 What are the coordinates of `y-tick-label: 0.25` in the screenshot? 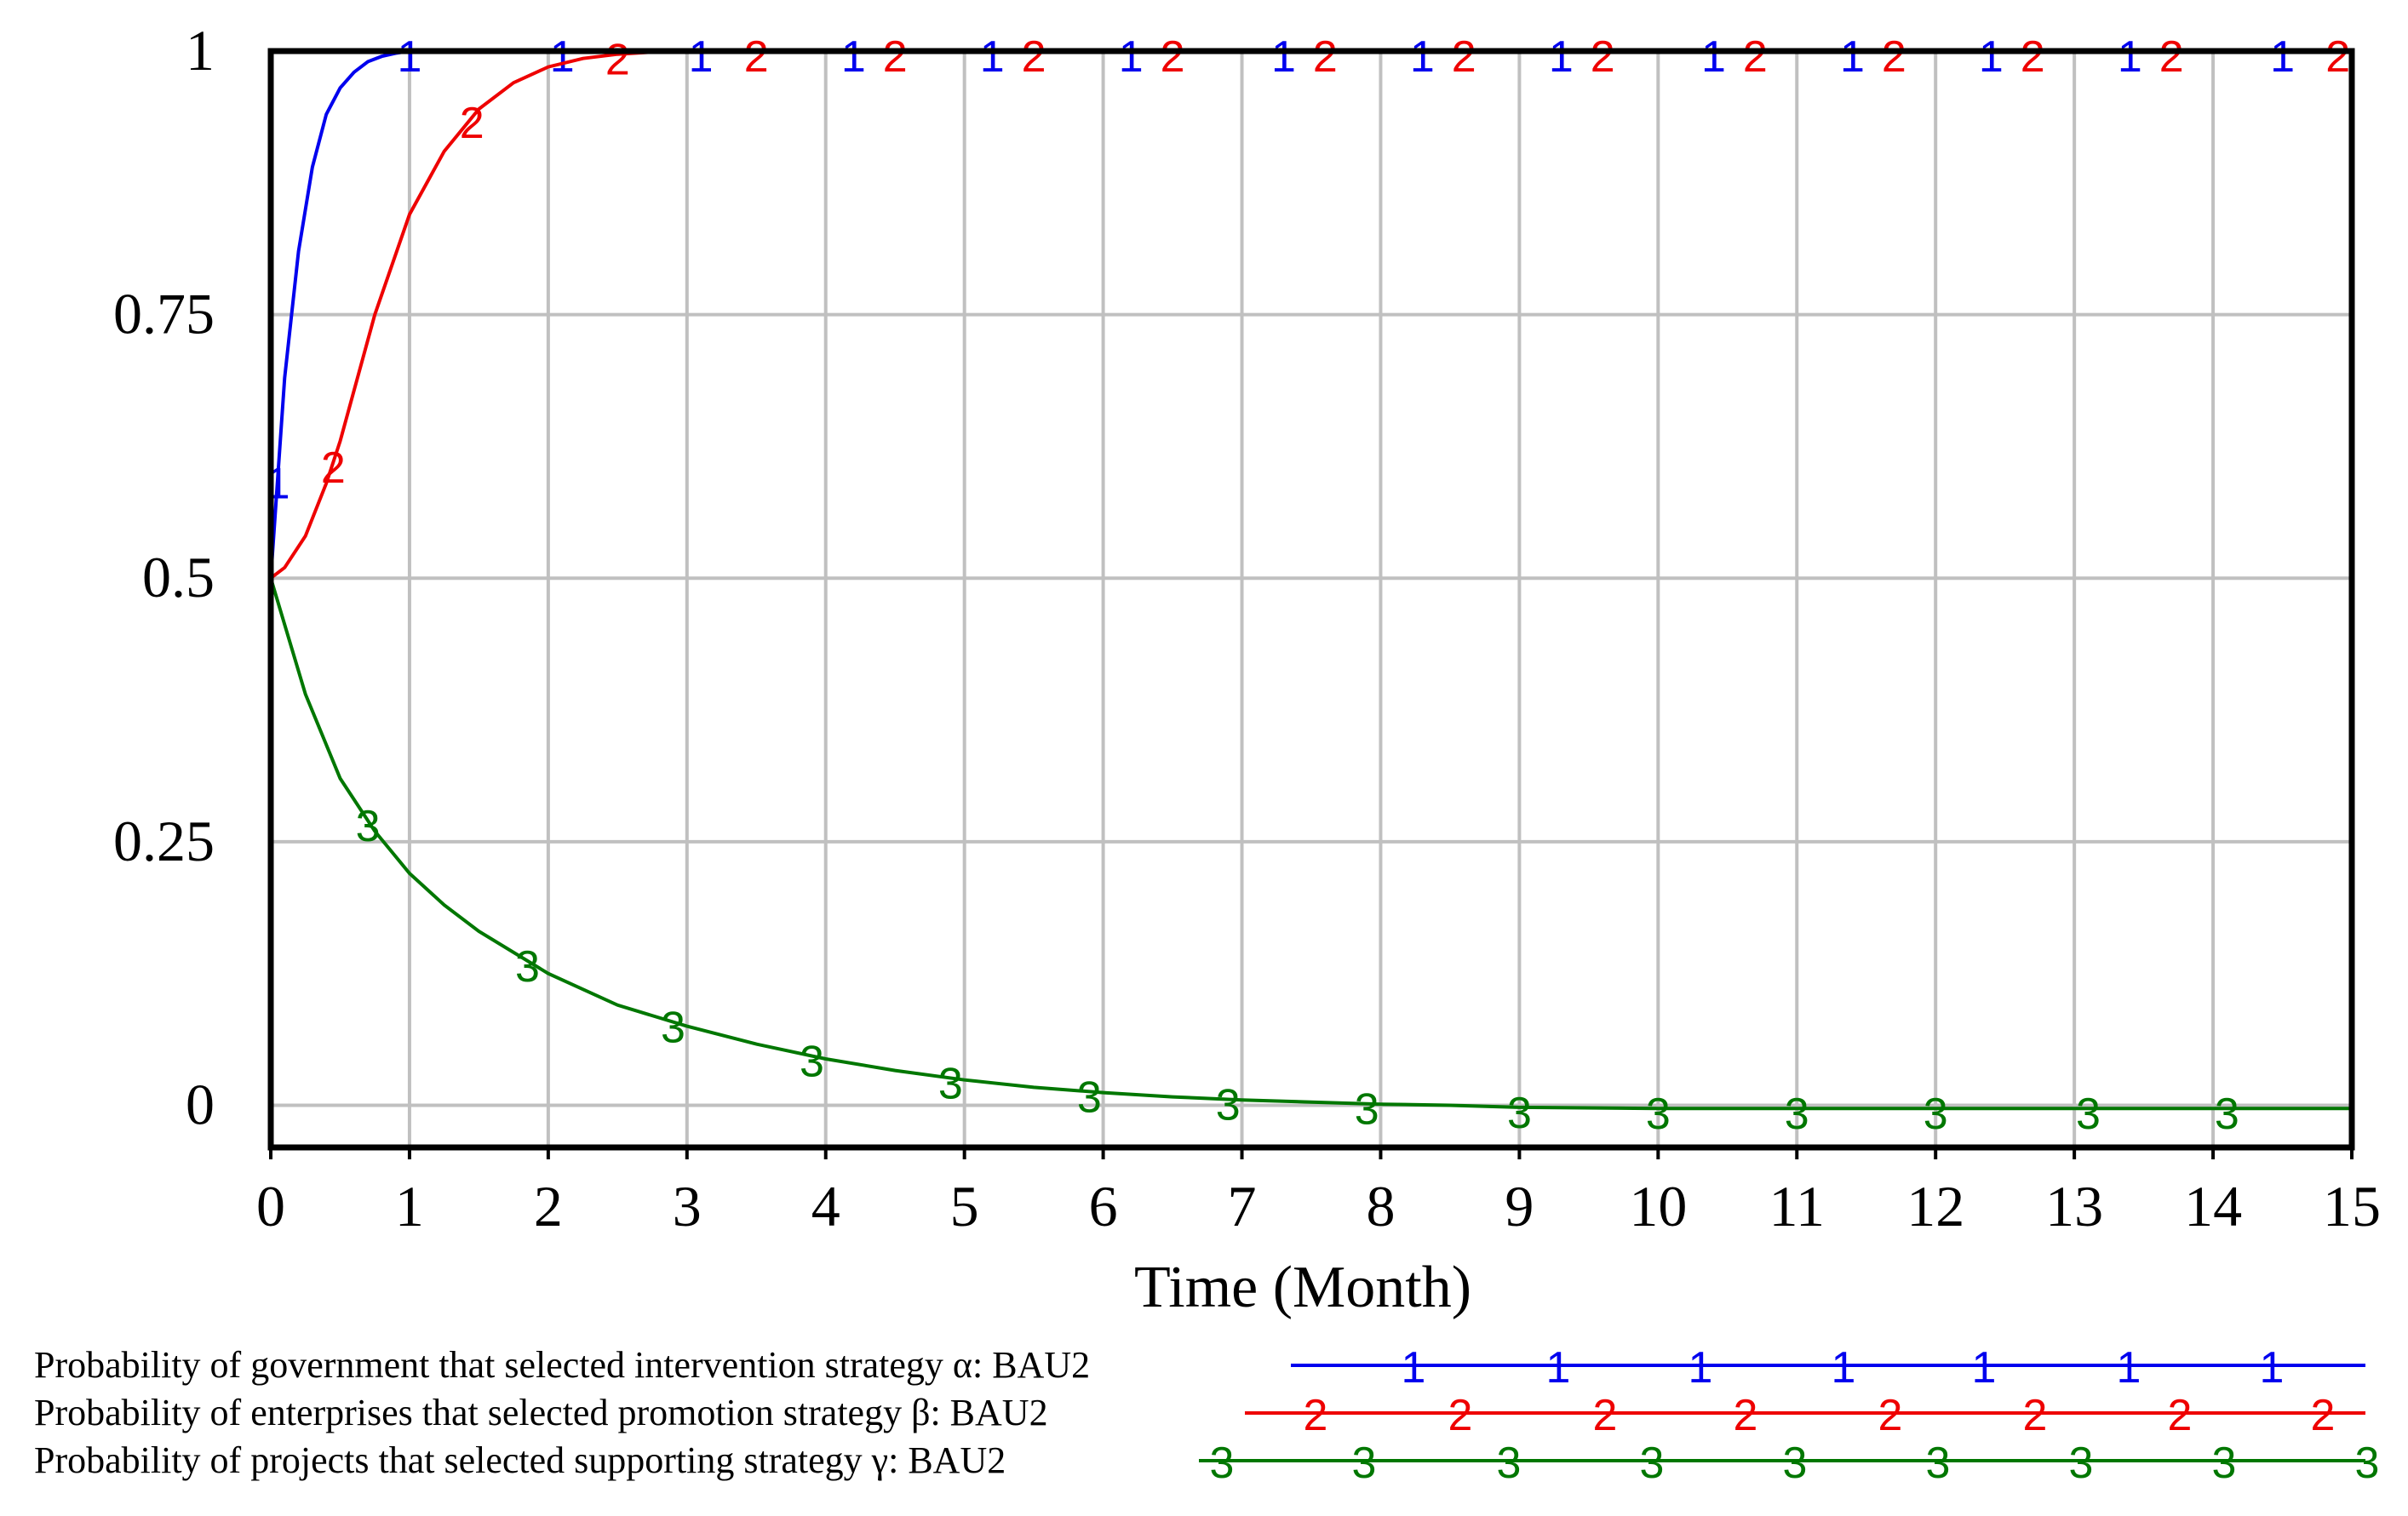 It's located at (164, 841).